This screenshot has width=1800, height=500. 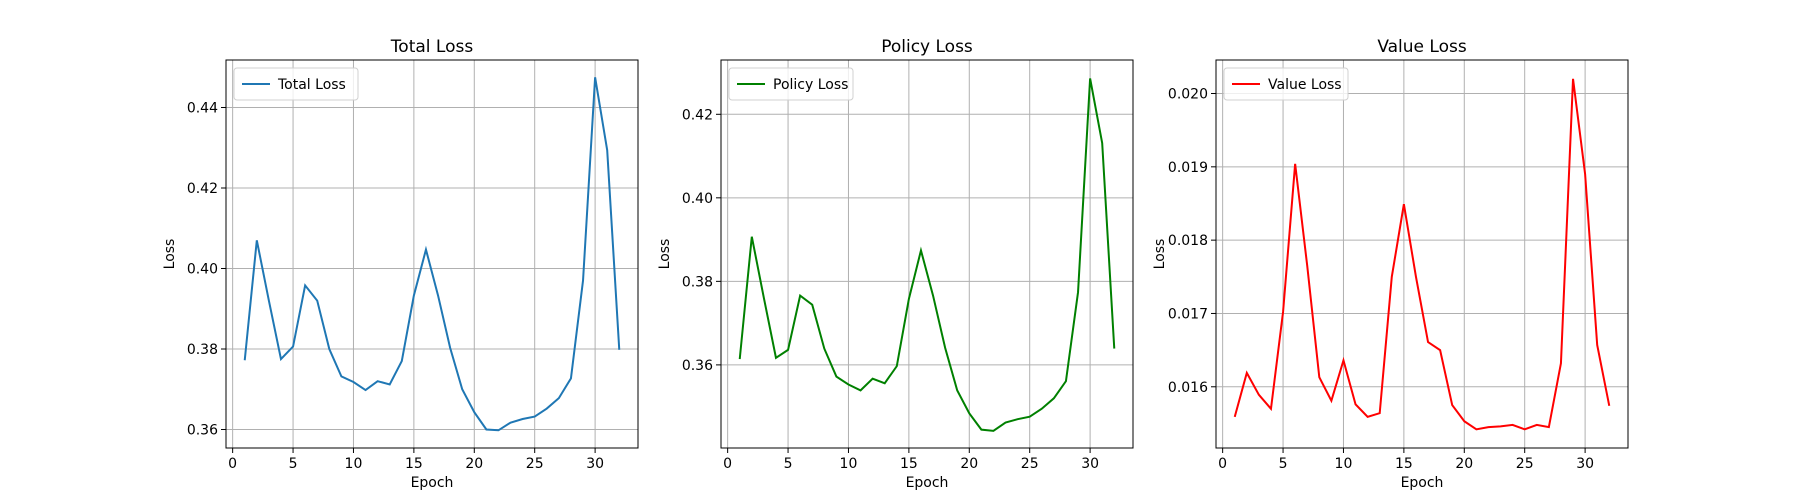 What do you see at coordinates (1422, 47) in the screenshot?
I see `chart-title: Value Loss` at bounding box center [1422, 47].